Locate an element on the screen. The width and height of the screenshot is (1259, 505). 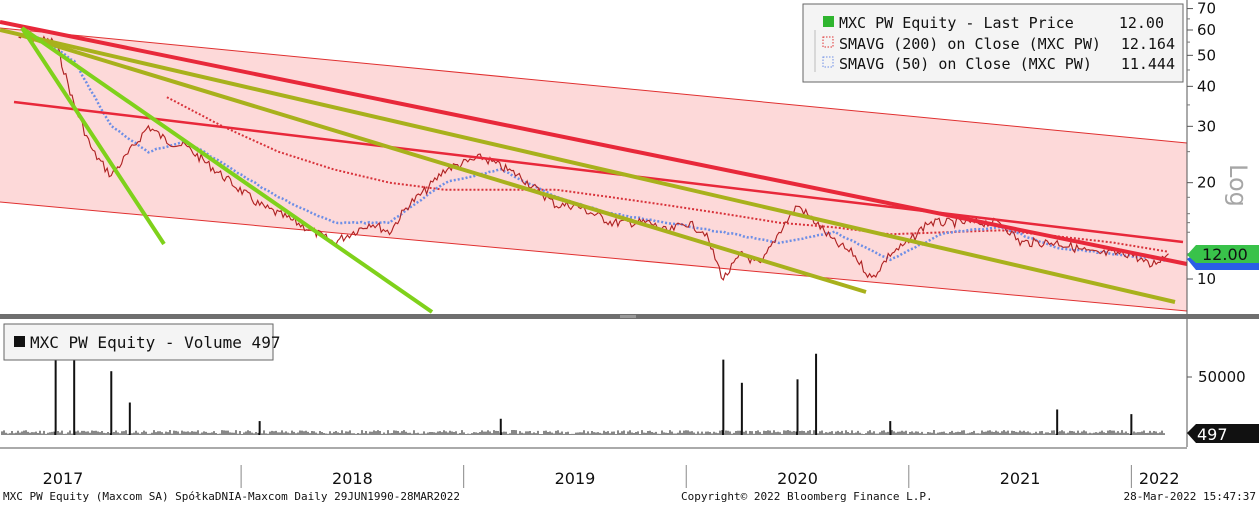
last-price-tag-green is located at coordinates (1223, 254).